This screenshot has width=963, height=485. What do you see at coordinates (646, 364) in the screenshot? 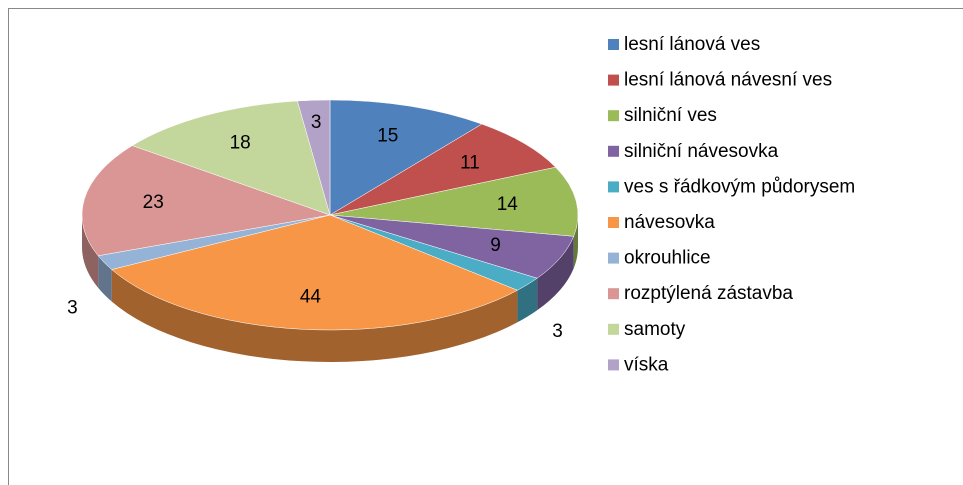
I see `legend-label: víska` at bounding box center [646, 364].